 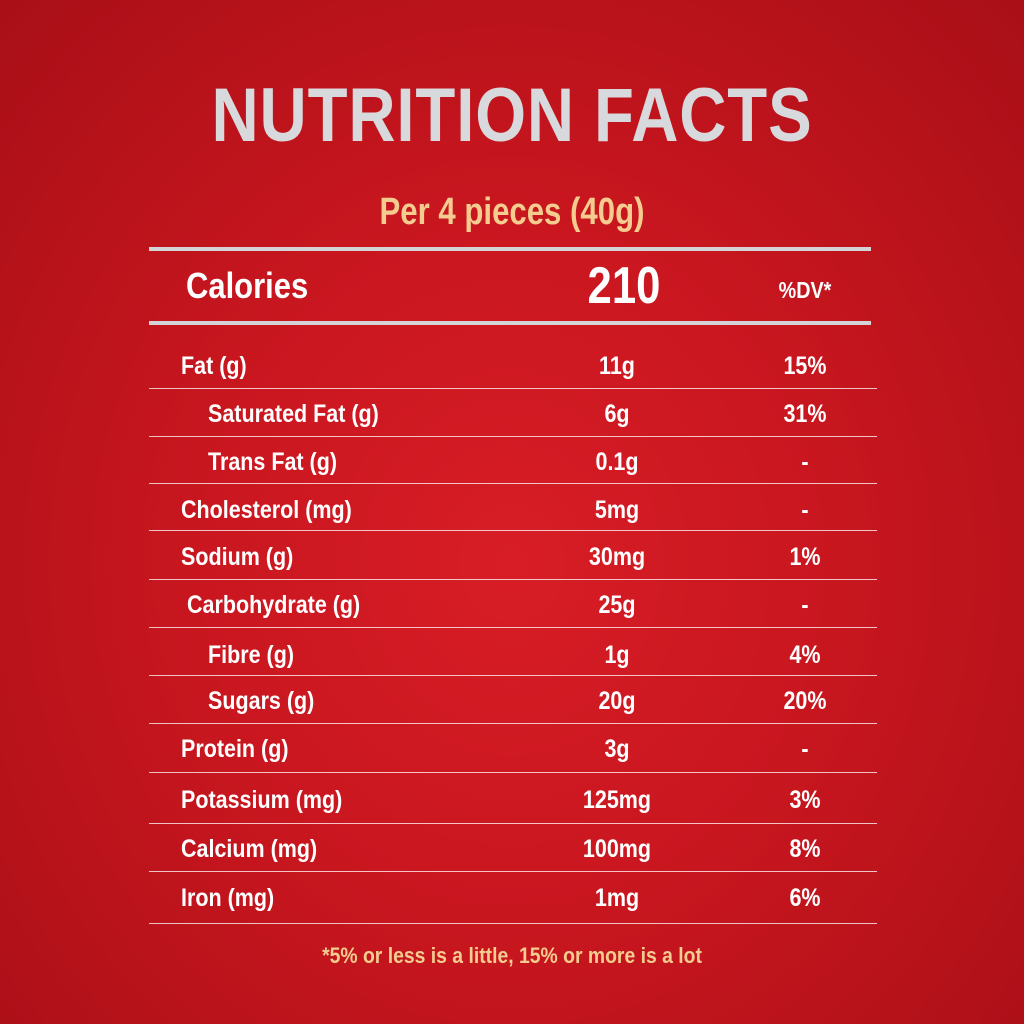 What do you see at coordinates (617, 800) in the screenshot?
I see `nutrient-amount: 125mg` at bounding box center [617, 800].